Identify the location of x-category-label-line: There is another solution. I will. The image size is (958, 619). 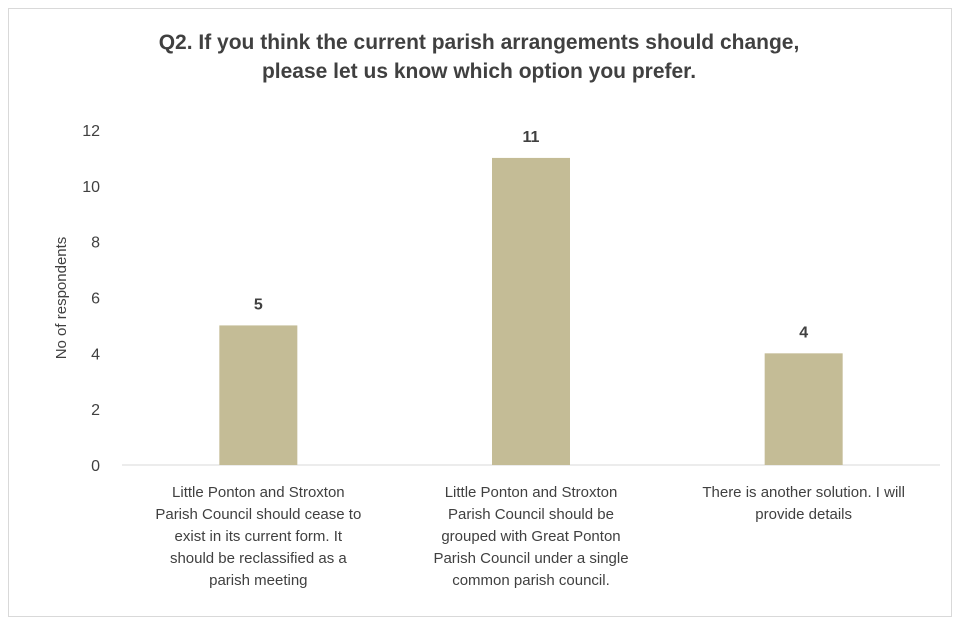
(803, 492).